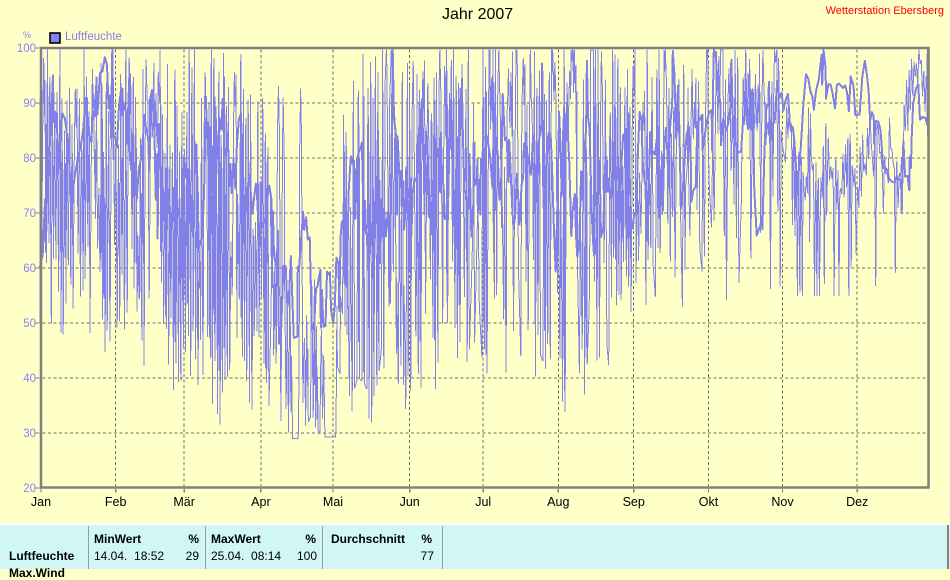  What do you see at coordinates (29, 434) in the screenshot?
I see `svg-text: 30` at bounding box center [29, 434].